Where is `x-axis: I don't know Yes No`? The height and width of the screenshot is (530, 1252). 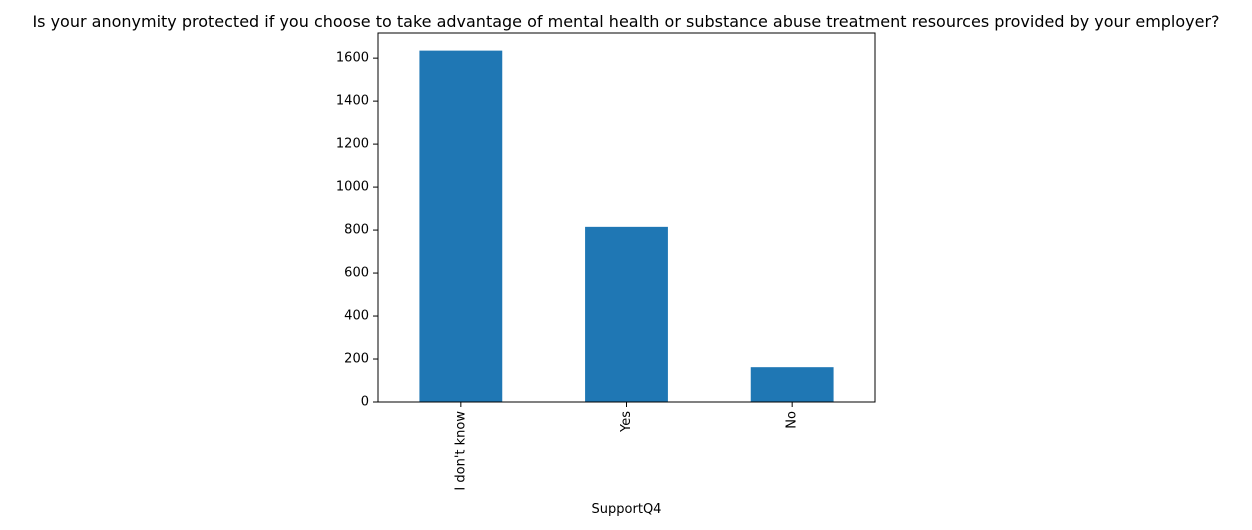 x-axis: I don't know Yes No is located at coordinates (626, 446).